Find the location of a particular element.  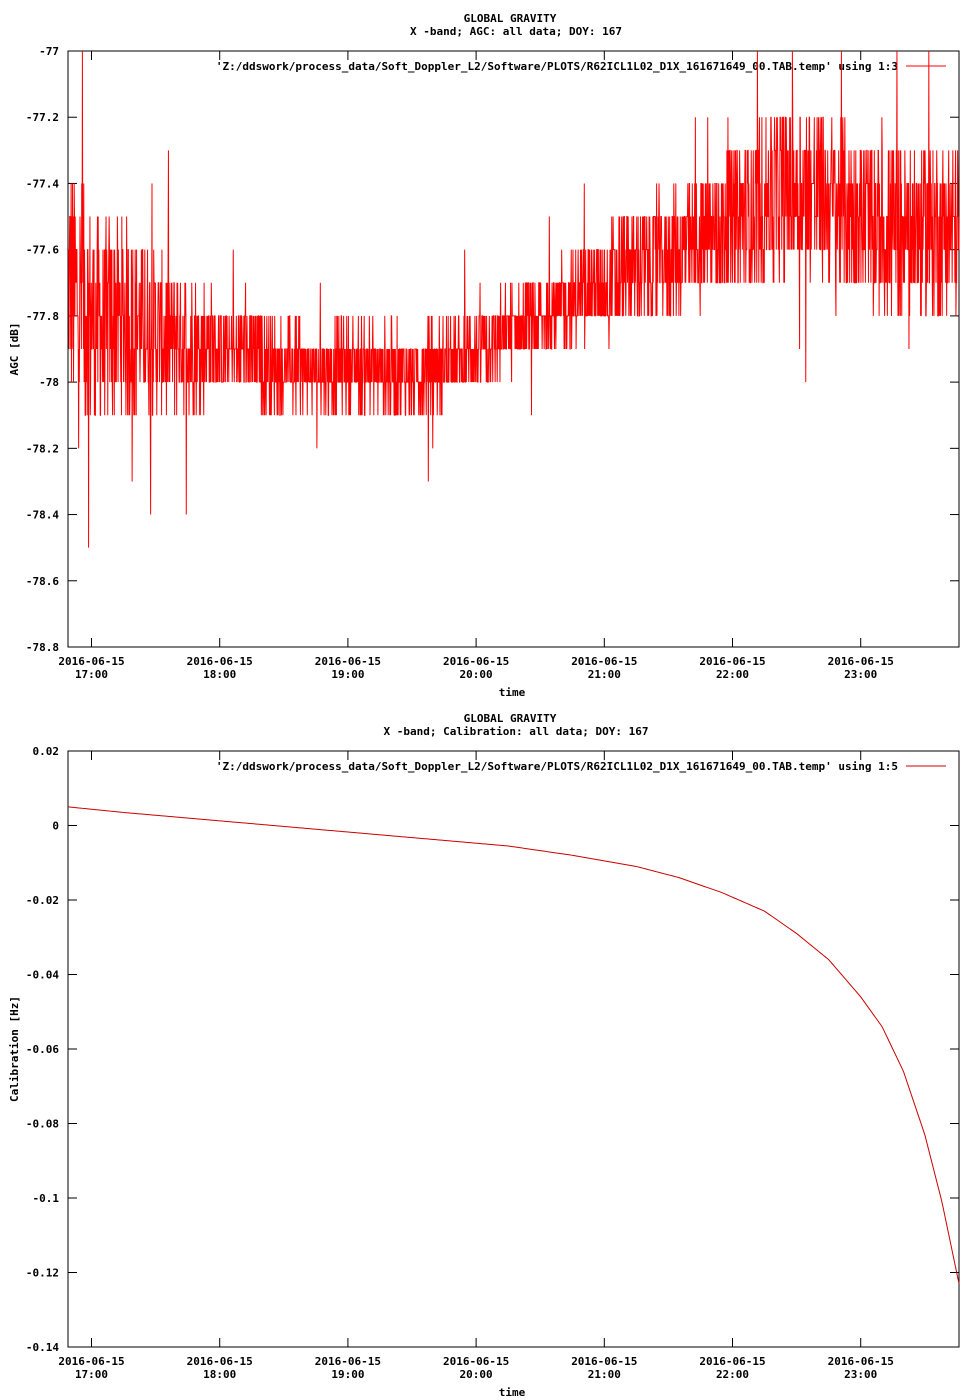

agc-y-tick-label: -77.2 is located at coordinates (42, 117).